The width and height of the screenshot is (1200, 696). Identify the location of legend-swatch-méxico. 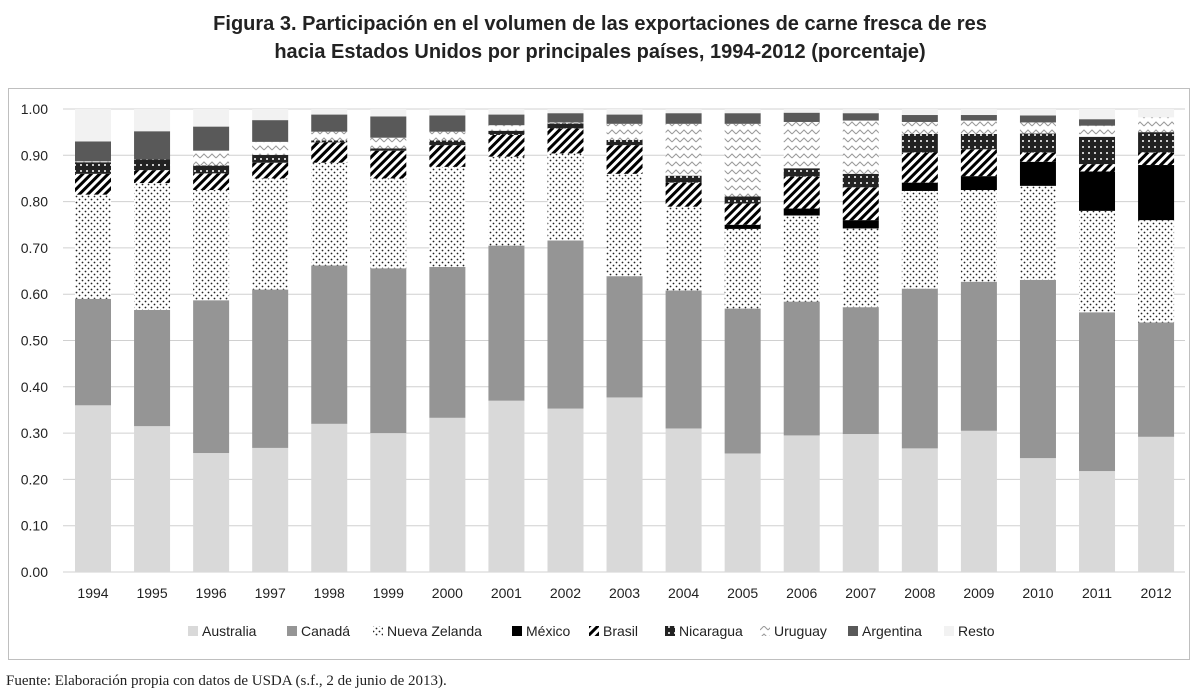
(517, 631).